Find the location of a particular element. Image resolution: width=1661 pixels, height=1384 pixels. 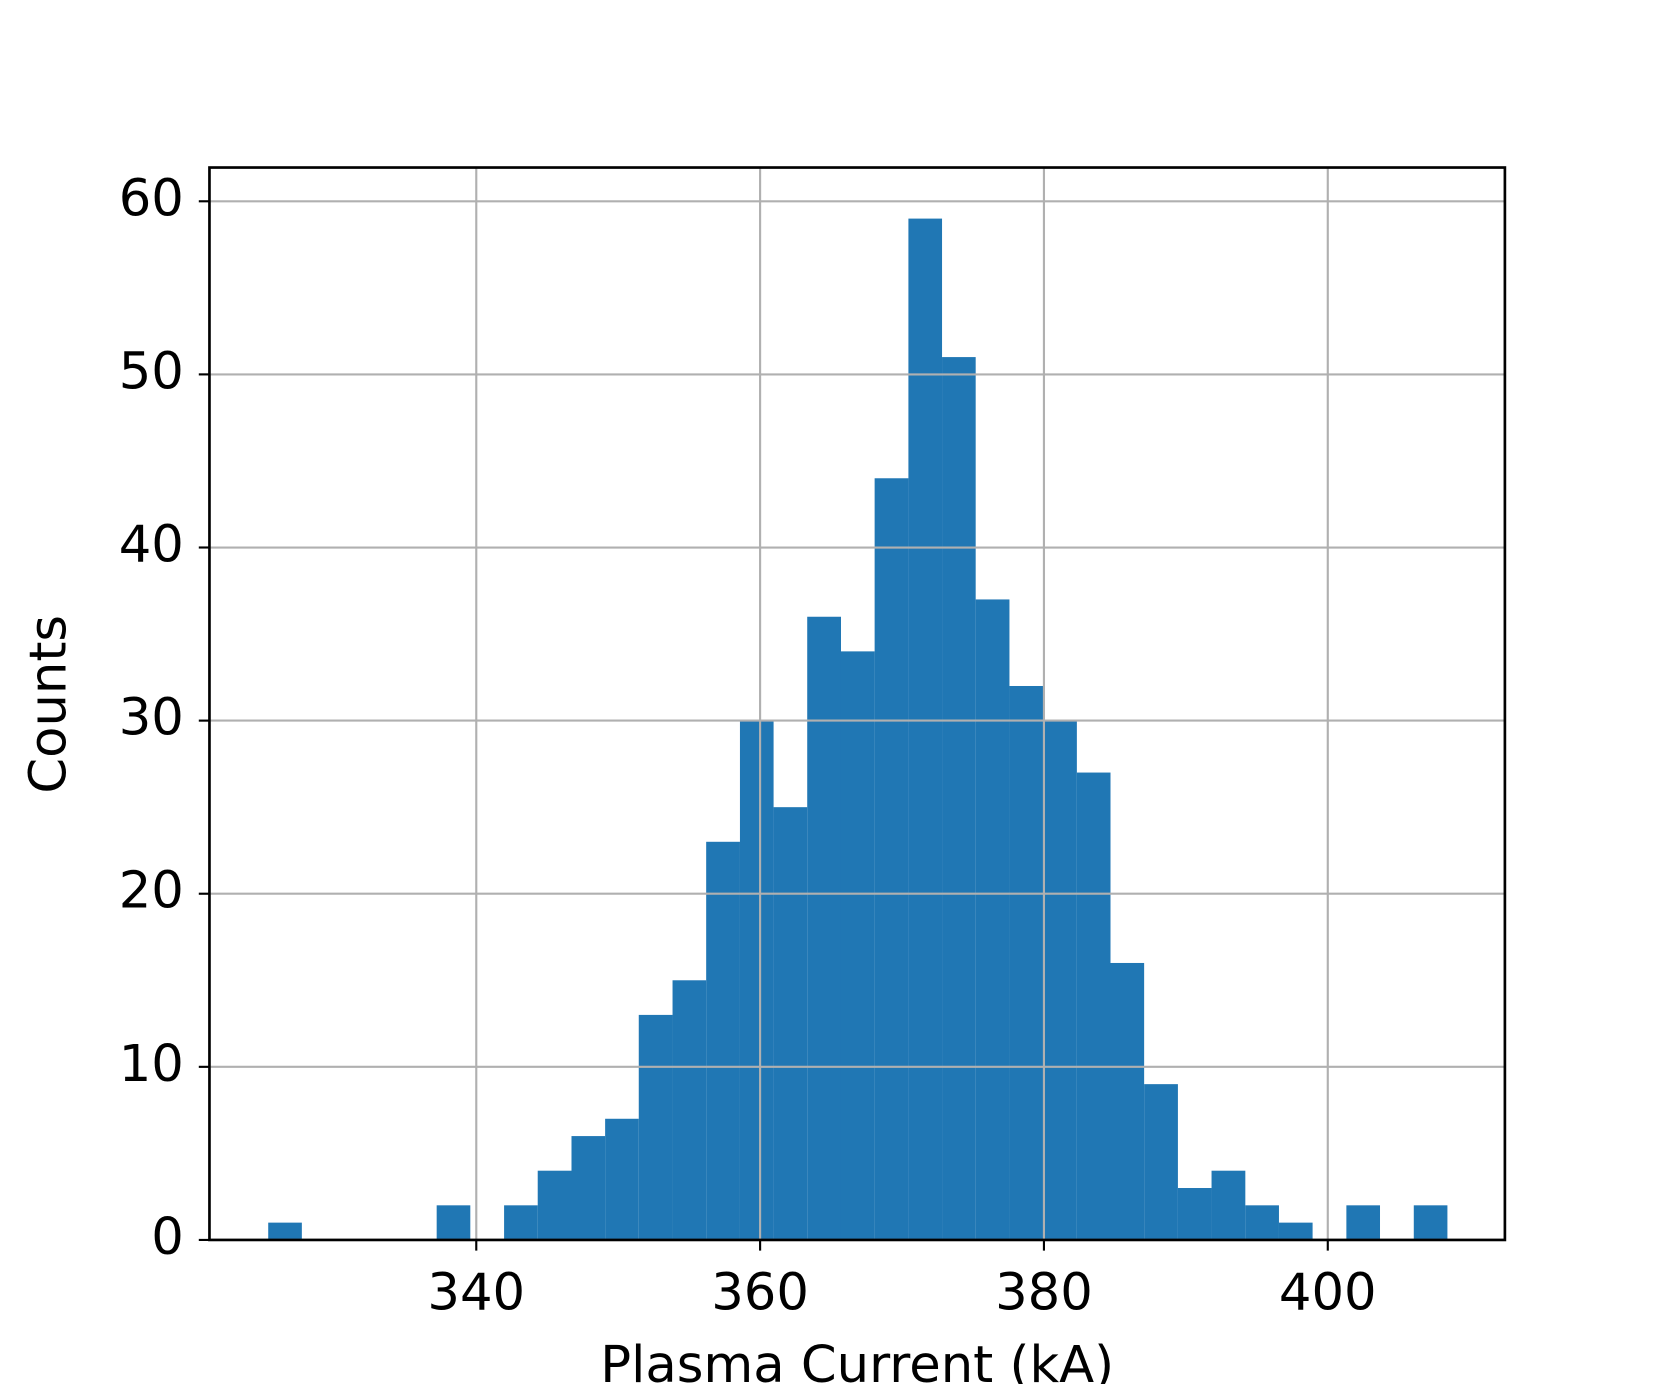

x-tick-label: 380 is located at coordinates (1044, 1292).